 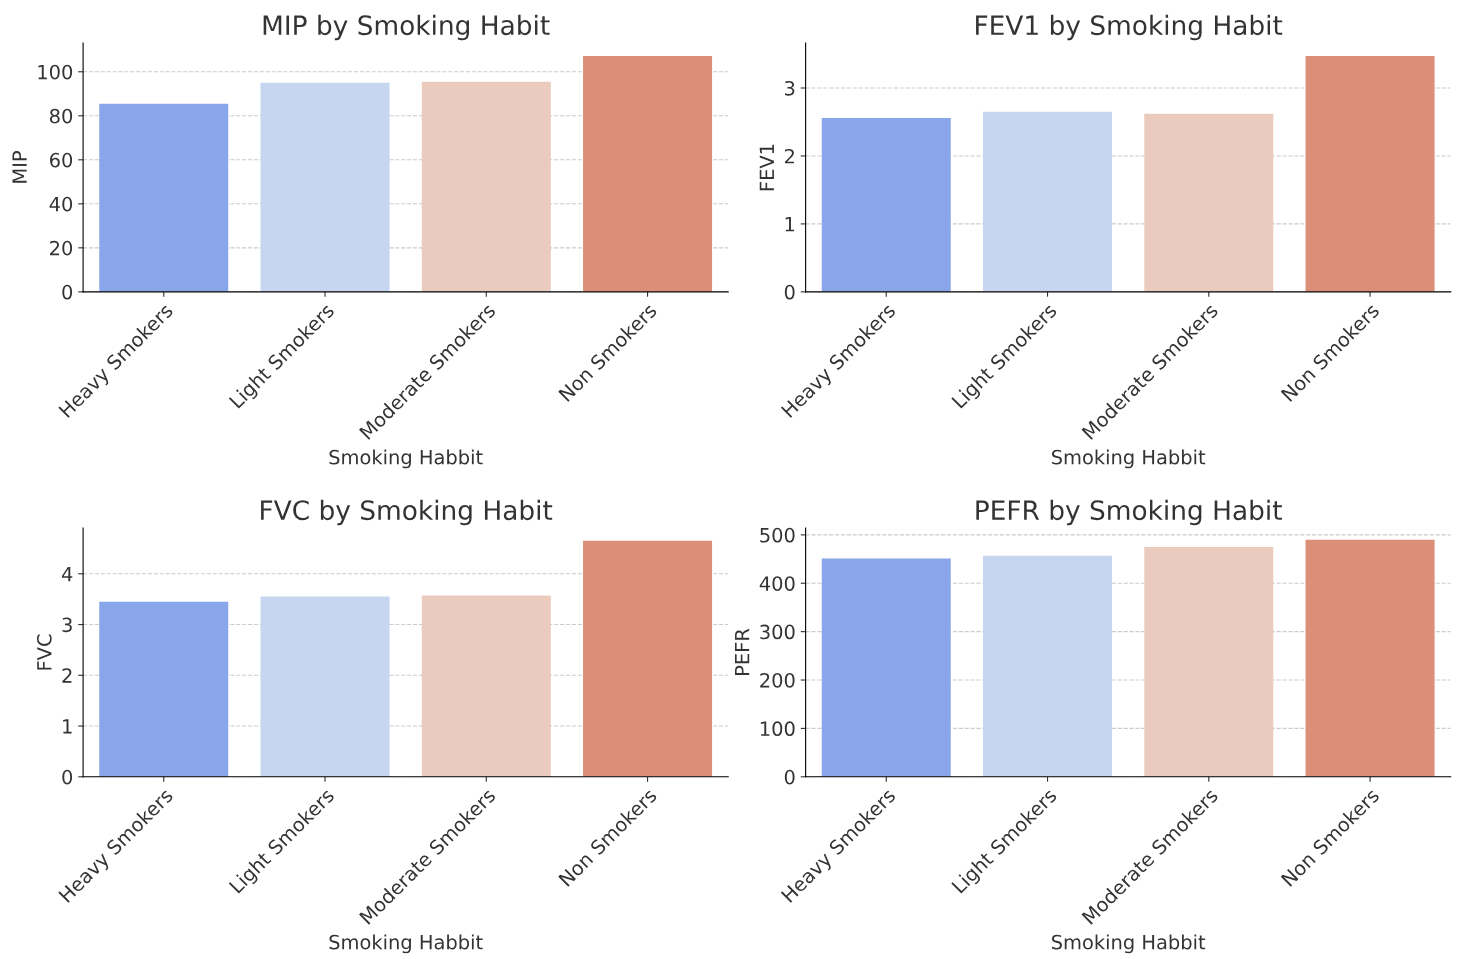 What do you see at coordinates (407, 512) in the screenshot?
I see `chart-title: FVC by Smoking Habit` at bounding box center [407, 512].